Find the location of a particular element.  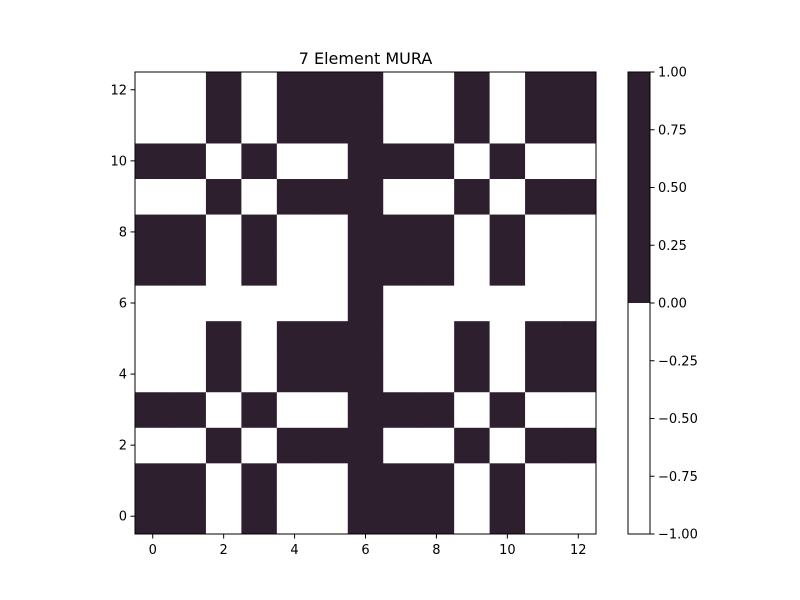

y-tick-label: 2 is located at coordinates (123, 446).